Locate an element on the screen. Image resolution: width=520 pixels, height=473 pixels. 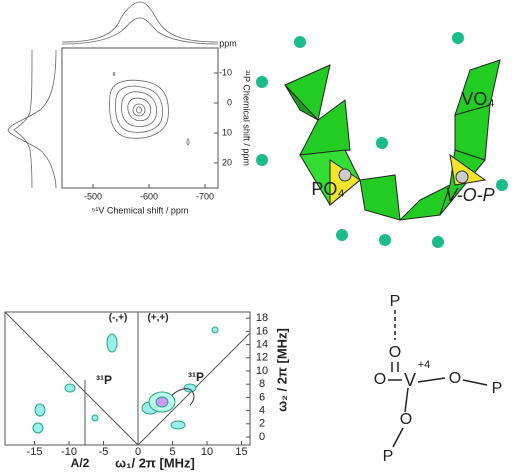
x-tick-label: 5 is located at coordinates (172, 452).